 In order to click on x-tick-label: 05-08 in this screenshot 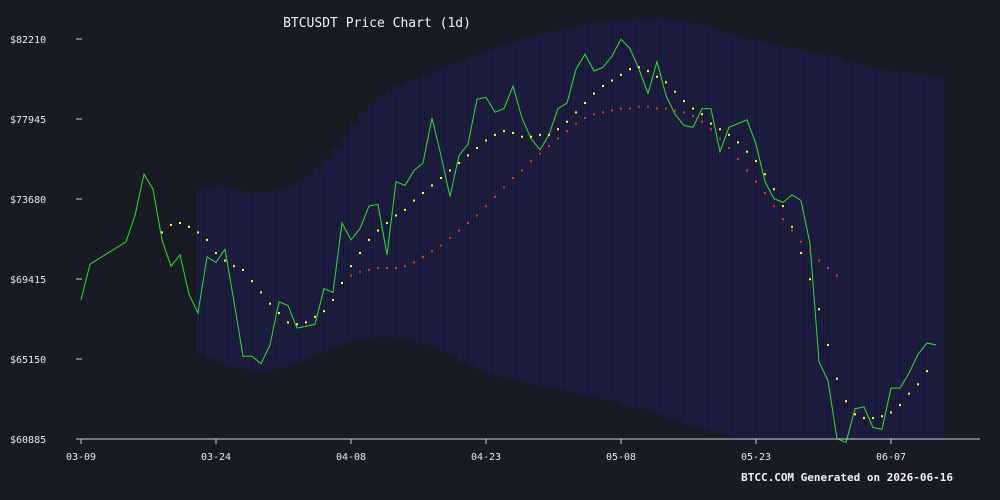, I will do `click(621, 457)`.